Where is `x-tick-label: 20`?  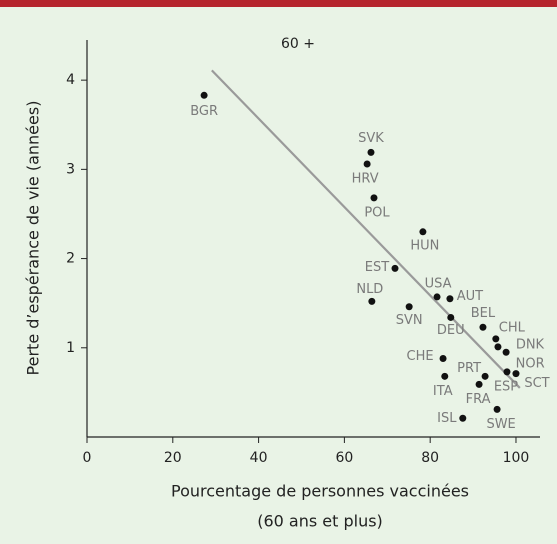
x-tick-label: 20 is located at coordinates (173, 458).